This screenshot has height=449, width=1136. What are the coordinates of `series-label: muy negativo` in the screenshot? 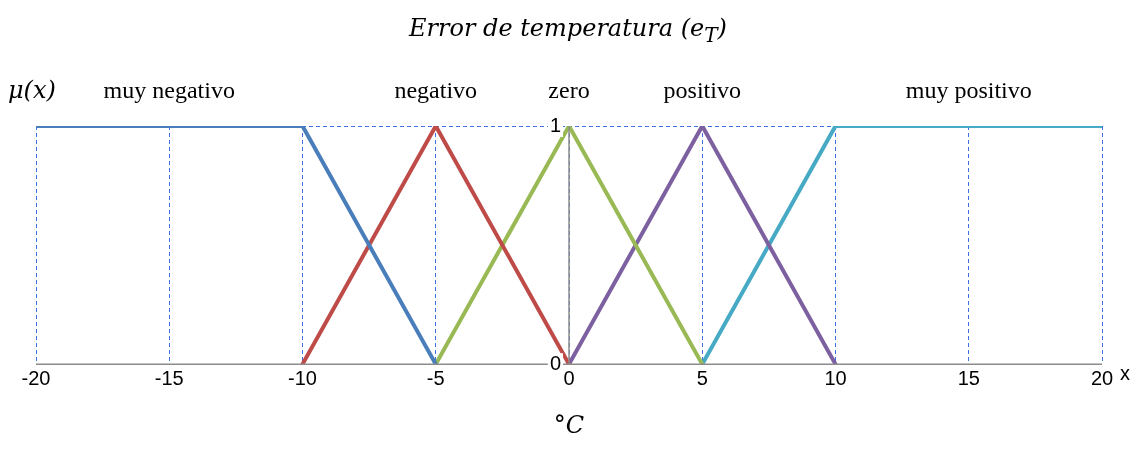 It's located at (169, 90).